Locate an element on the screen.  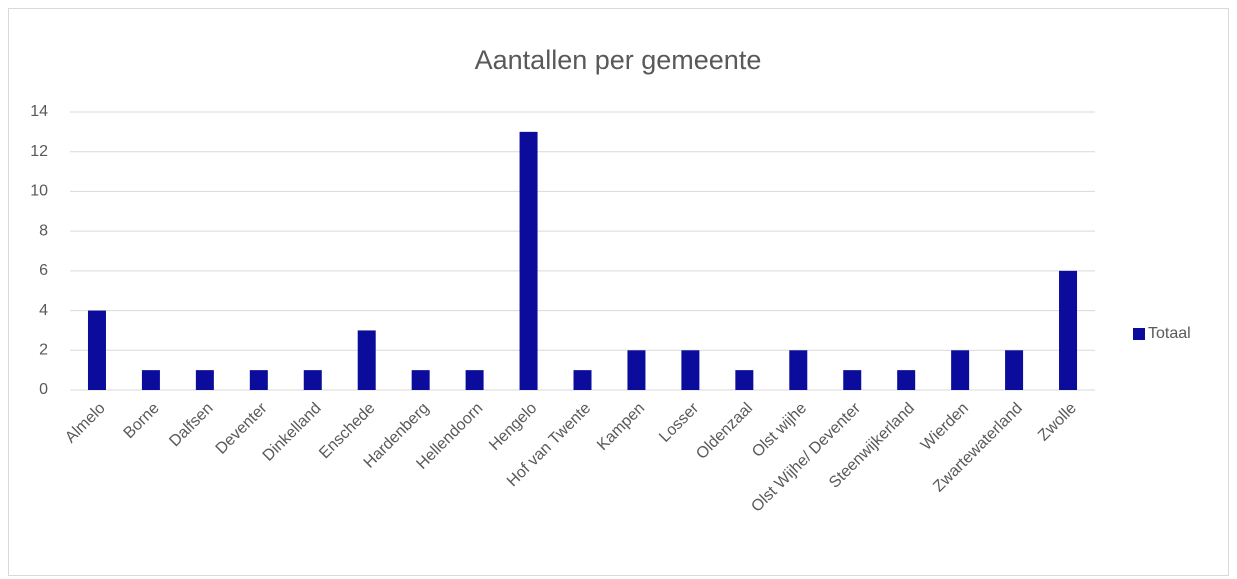
legend-label: Totaal is located at coordinates (1169, 333).